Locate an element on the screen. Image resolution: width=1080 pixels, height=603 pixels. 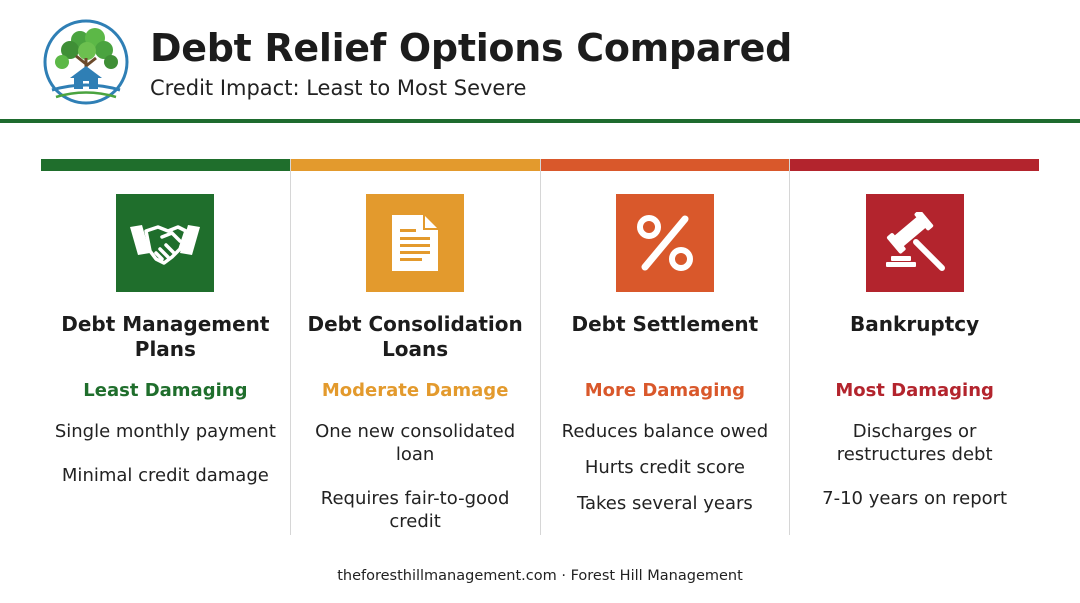
key-point: Single monthly payment is located at coordinates (165, 431).